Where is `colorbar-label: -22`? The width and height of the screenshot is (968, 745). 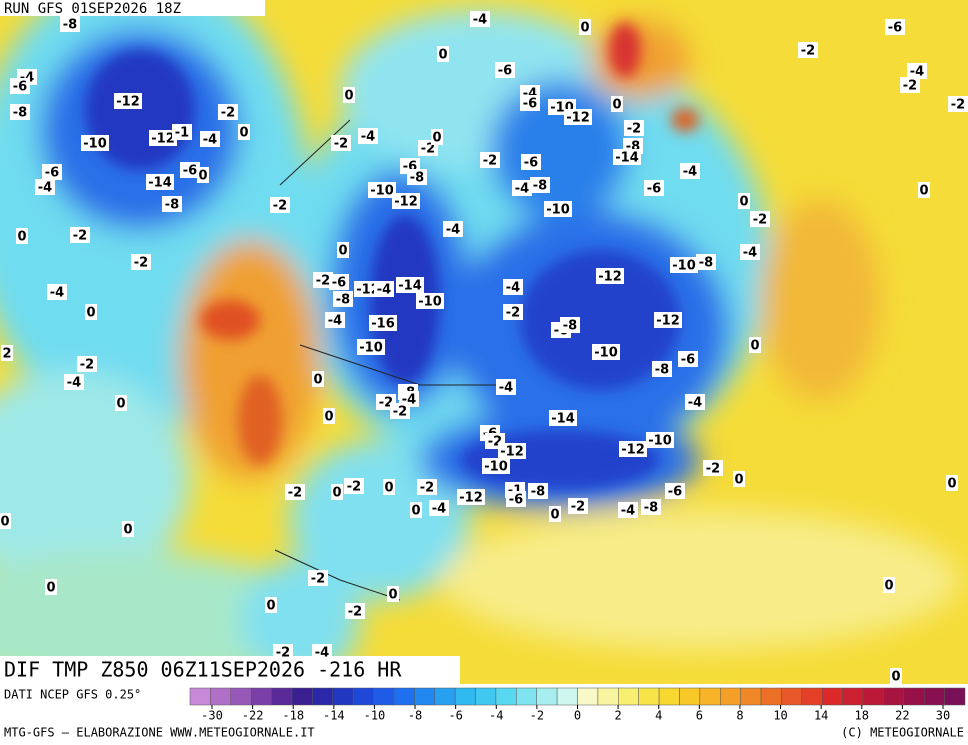 colorbar-label: -22 is located at coordinates (253, 716).